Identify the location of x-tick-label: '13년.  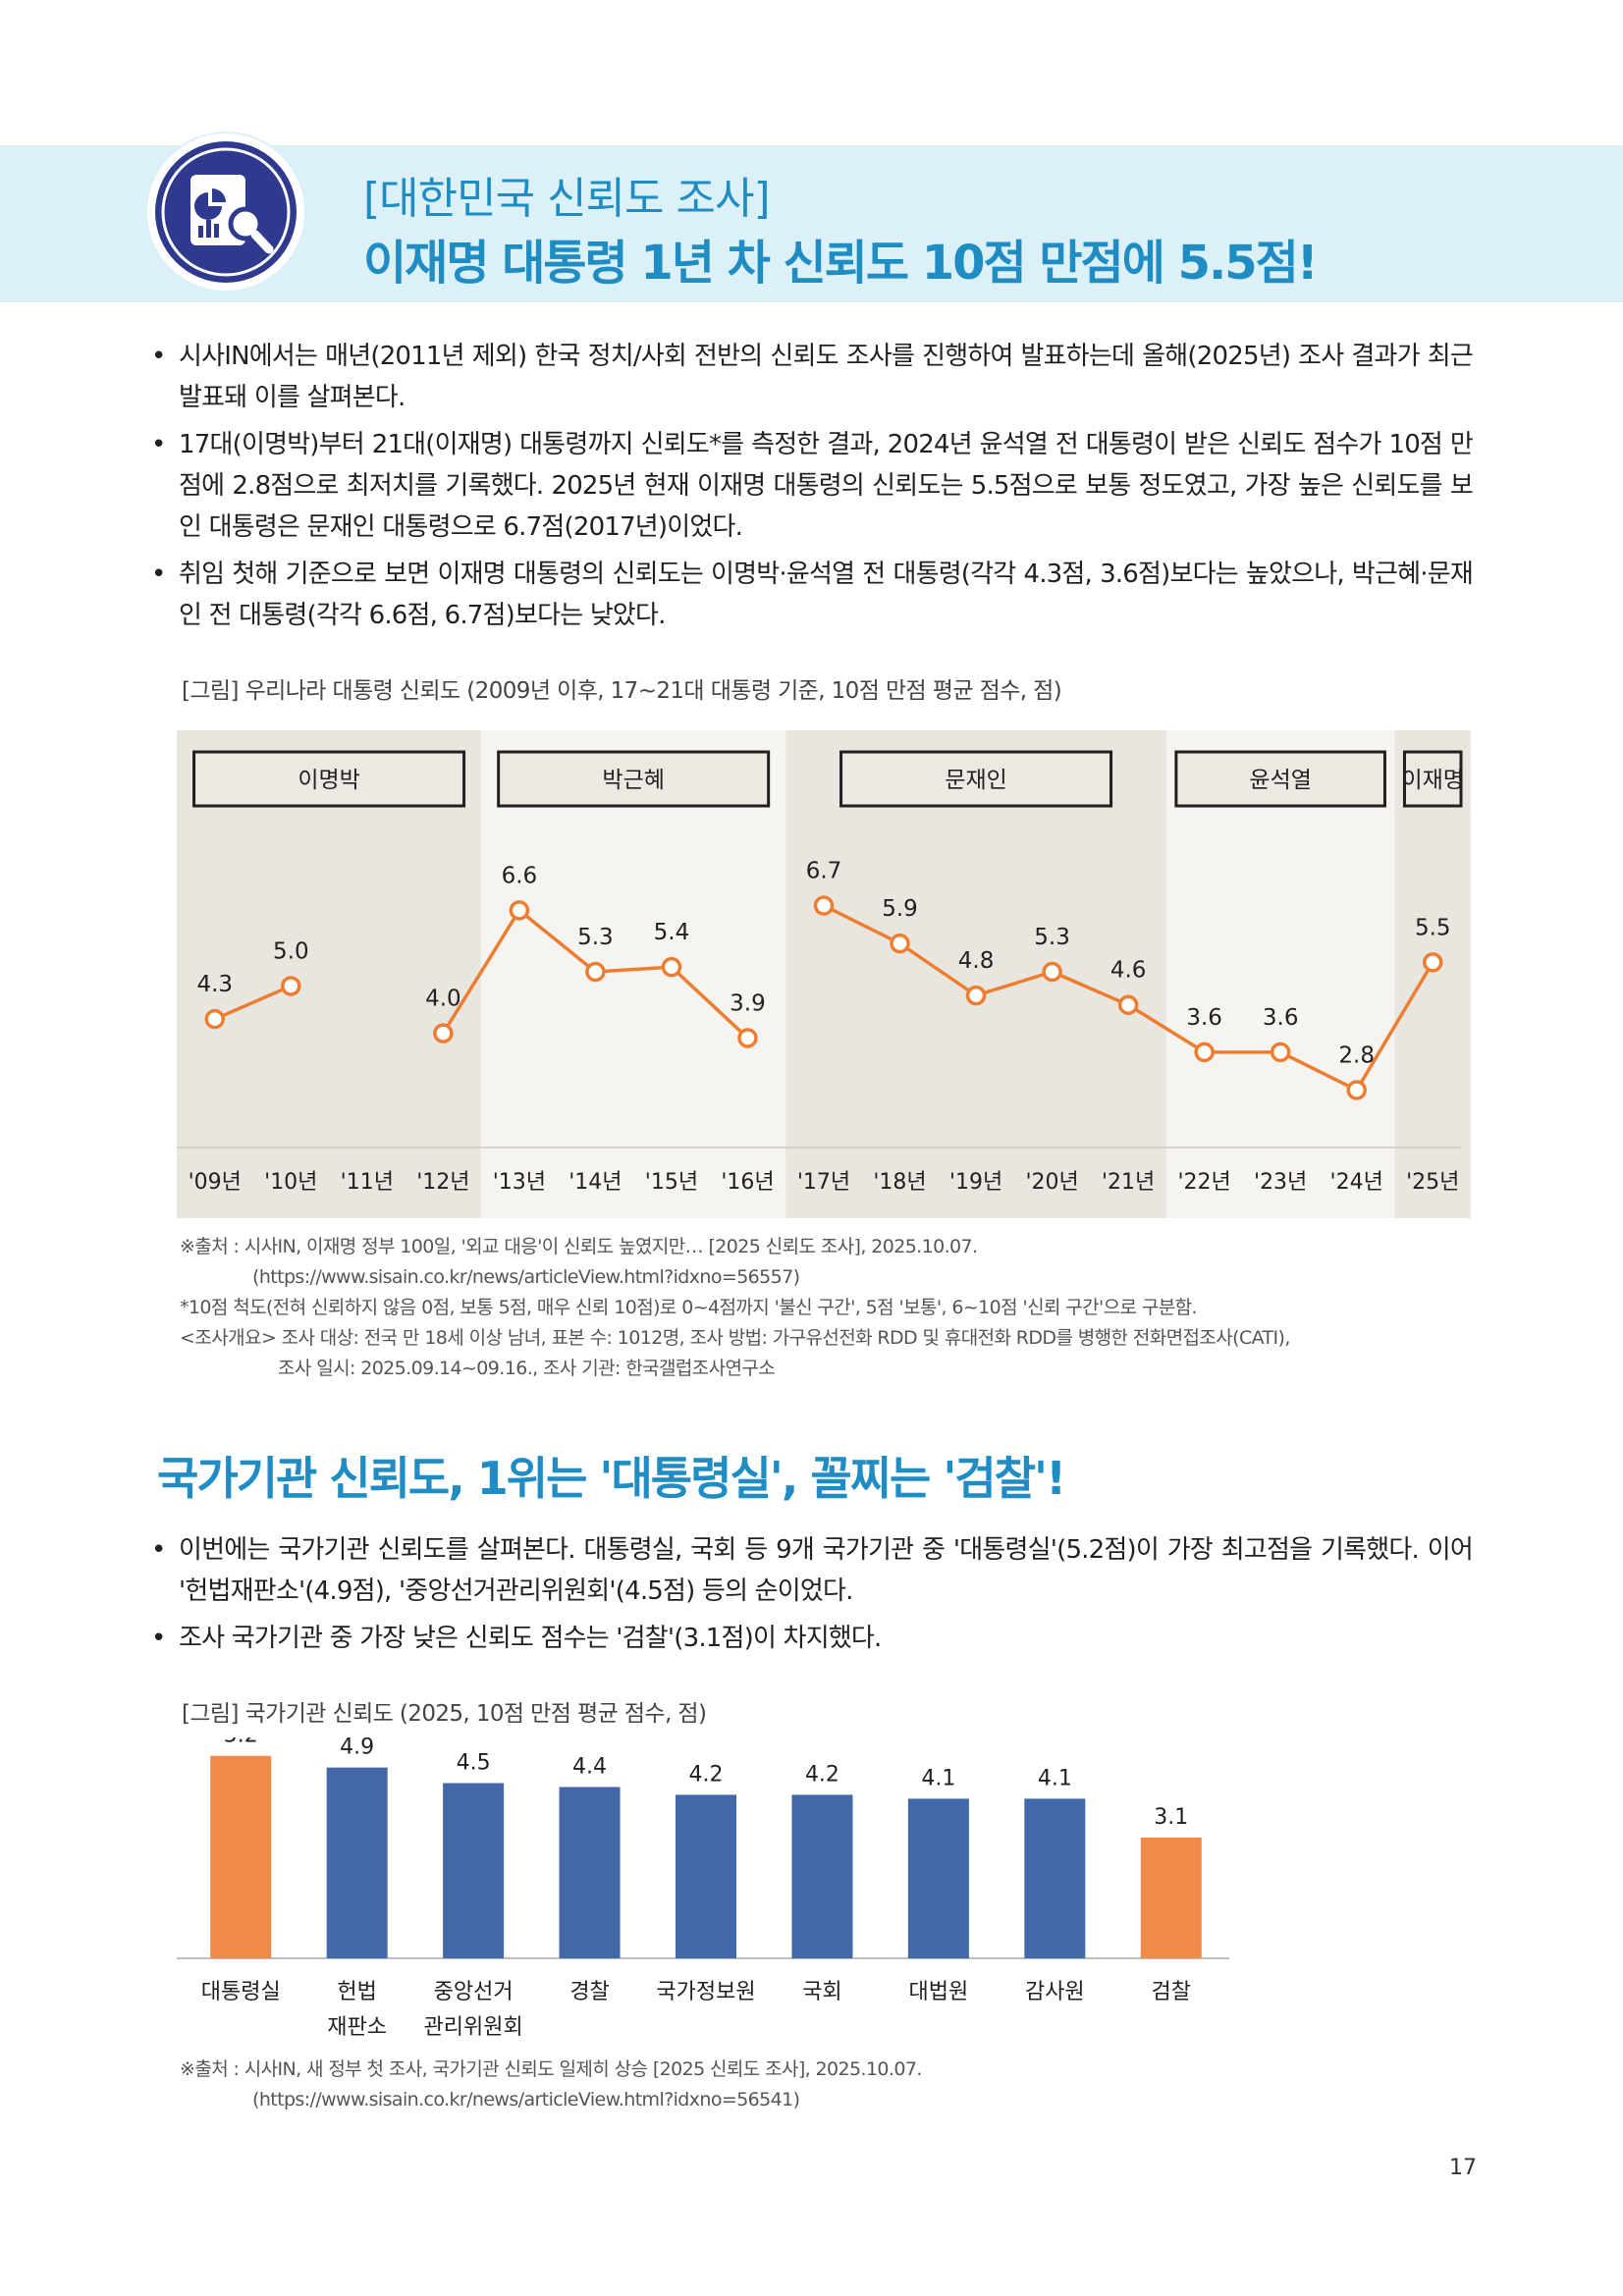
(520, 1182).